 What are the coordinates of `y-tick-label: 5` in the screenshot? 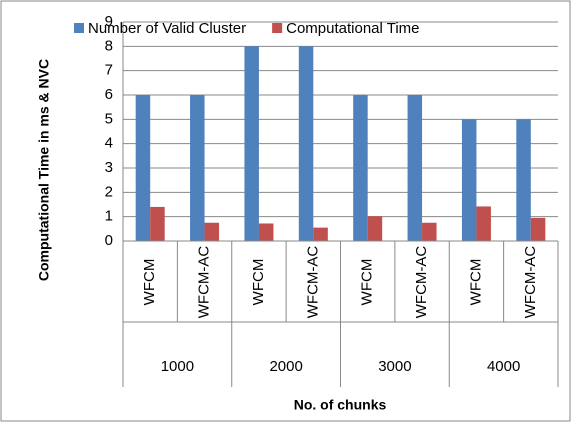 It's located at (109, 118).